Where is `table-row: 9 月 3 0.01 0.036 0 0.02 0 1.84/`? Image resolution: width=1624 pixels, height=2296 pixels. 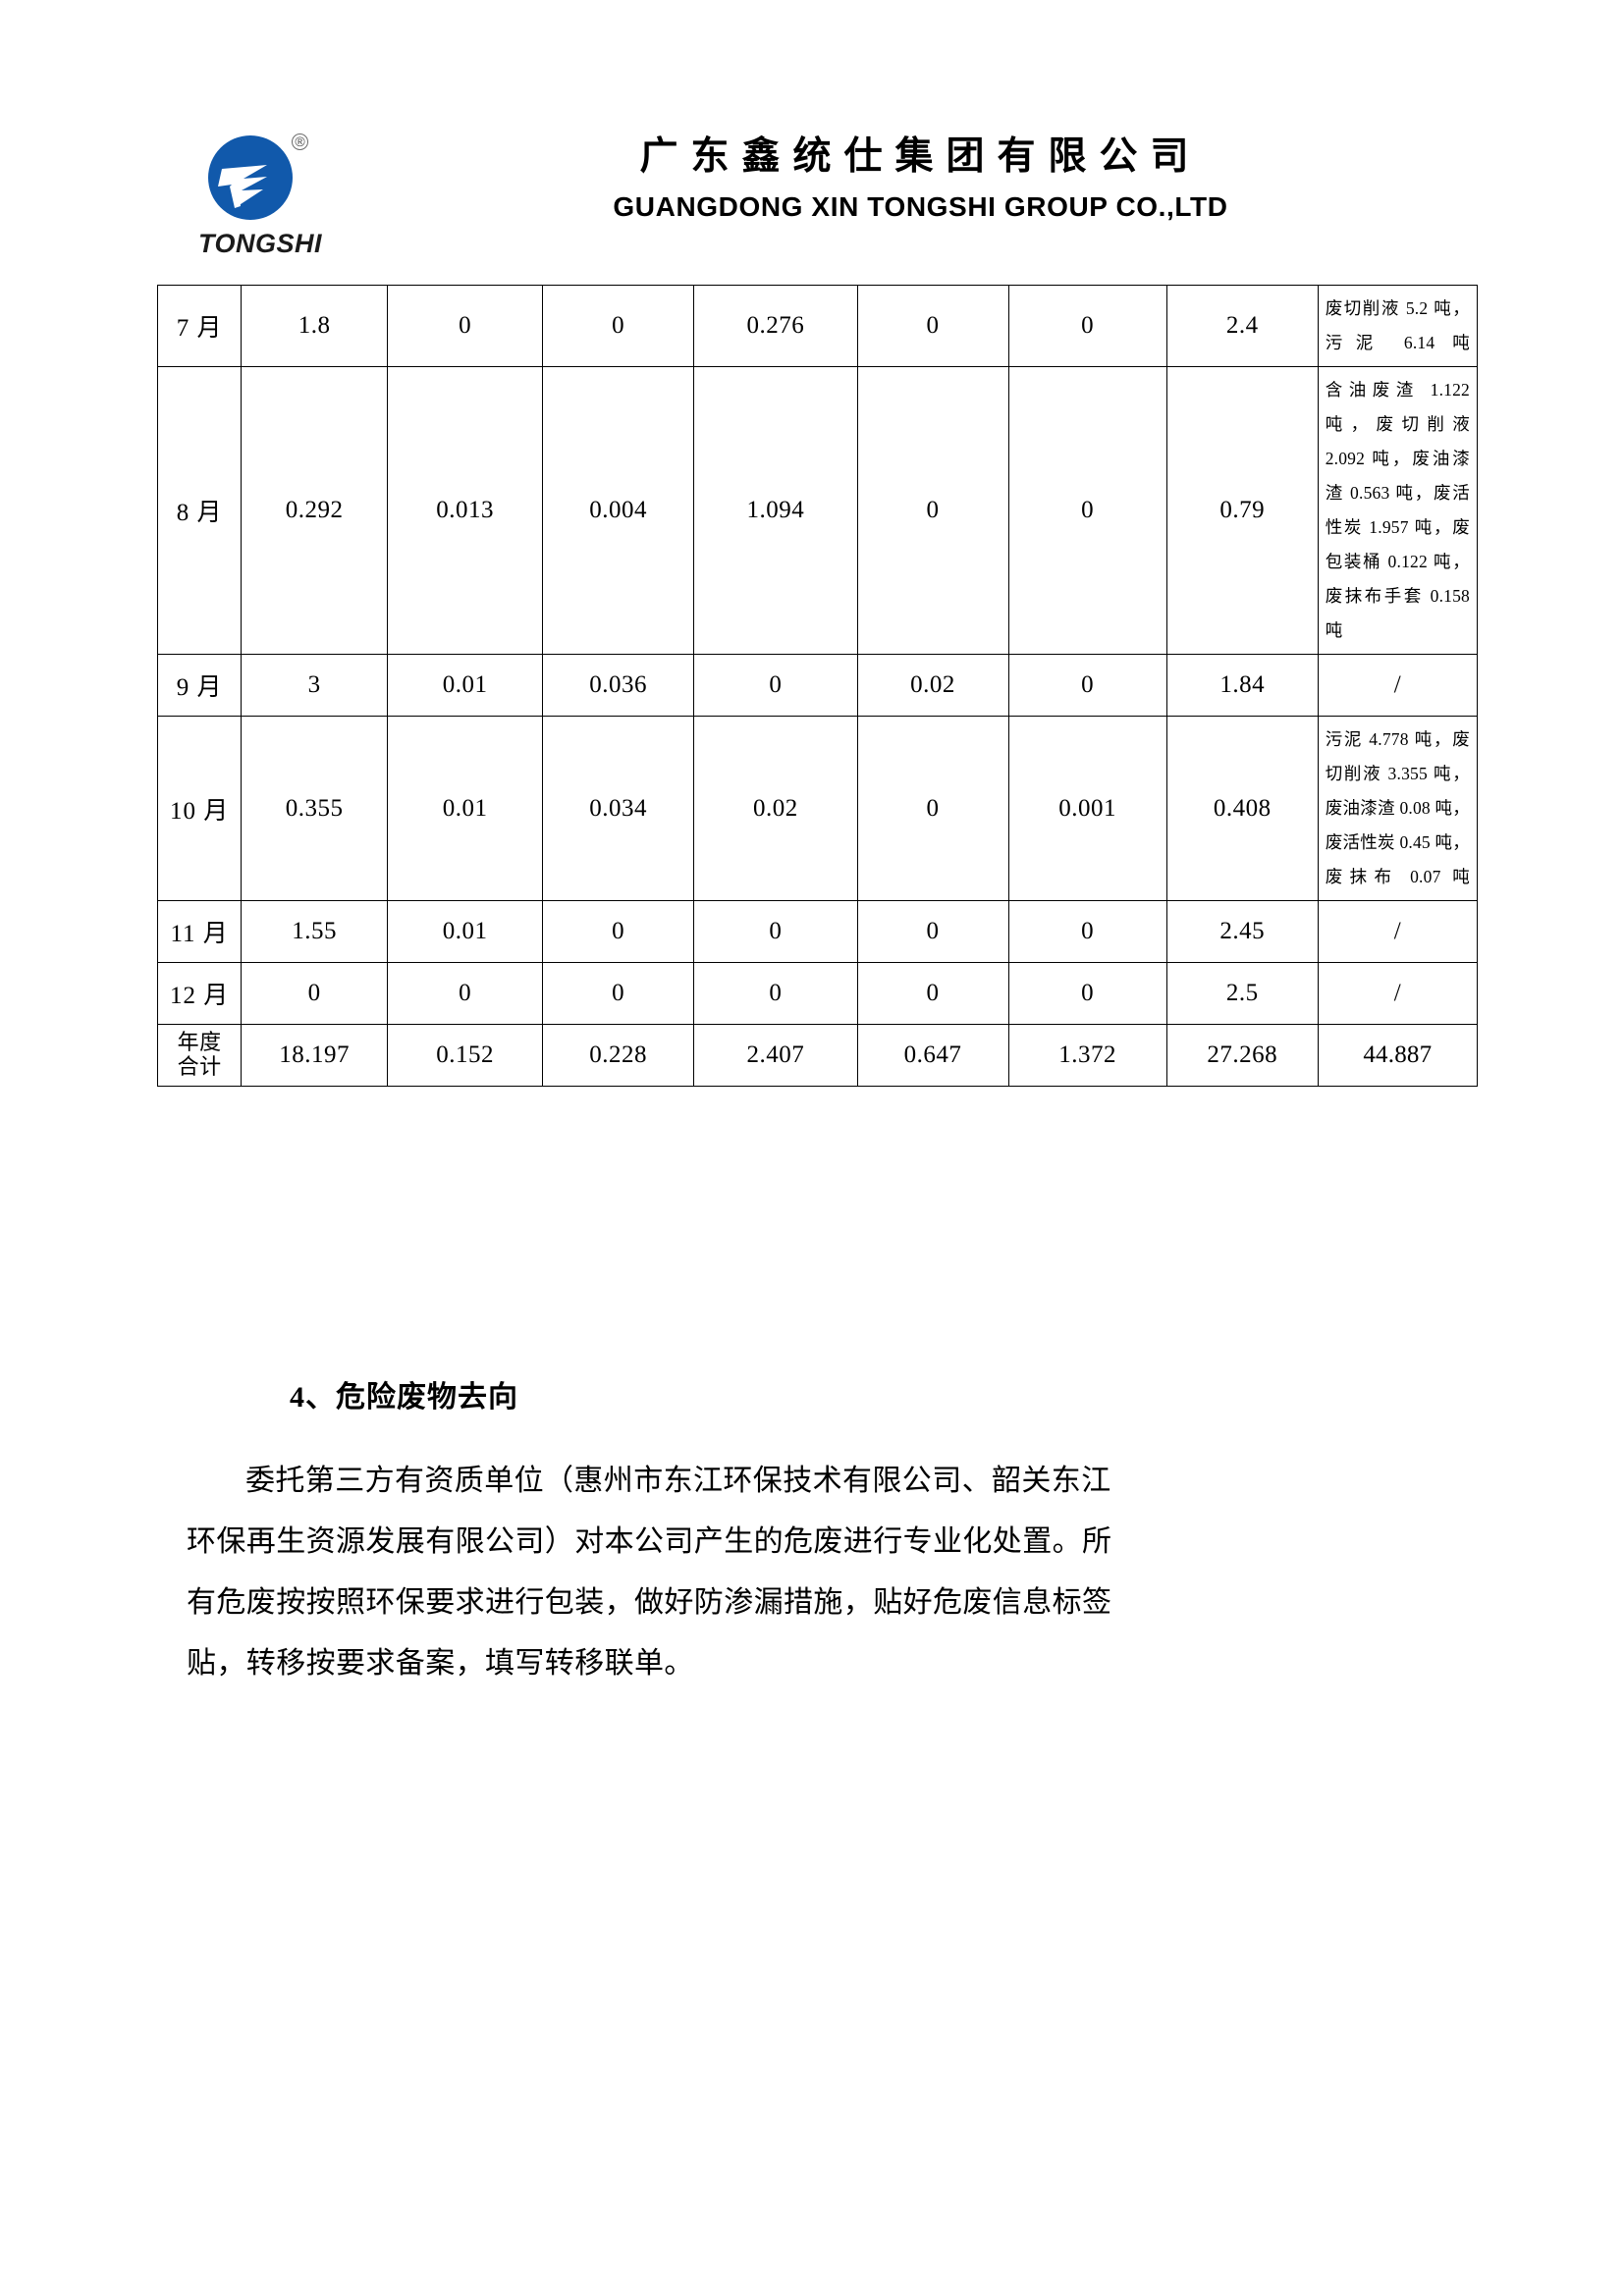 table-row: 9 月 3 0.01 0.036 0 0.02 0 1.84/ is located at coordinates (817, 685).